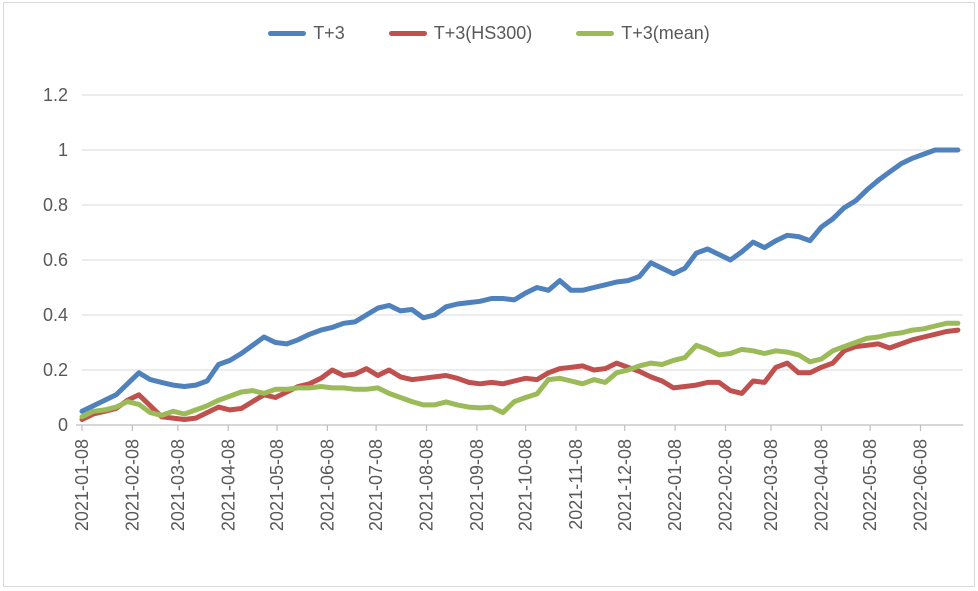 The image size is (978, 591). What do you see at coordinates (132, 485) in the screenshot?
I see `x-tick-label: 2021-02-08` at bounding box center [132, 485].